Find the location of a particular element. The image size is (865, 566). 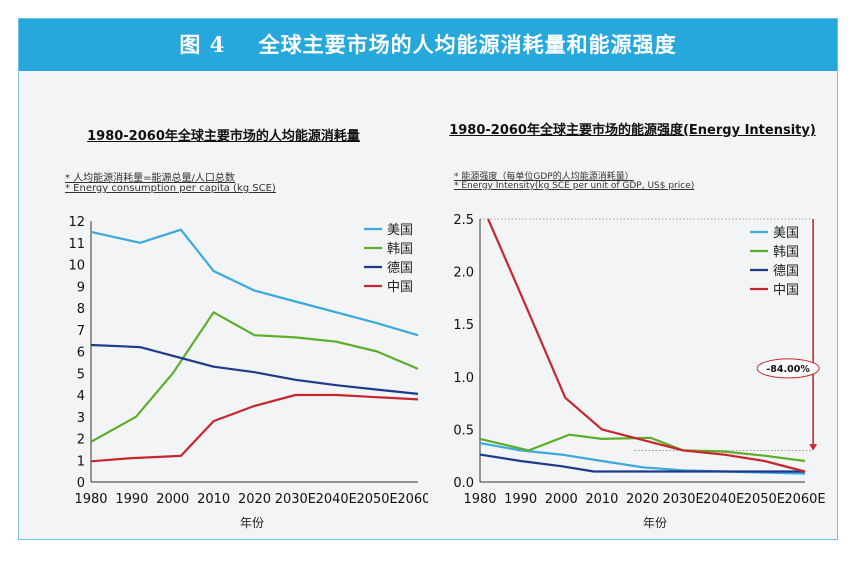

y-tick-label: 10 is located at coordinates (76, 266).